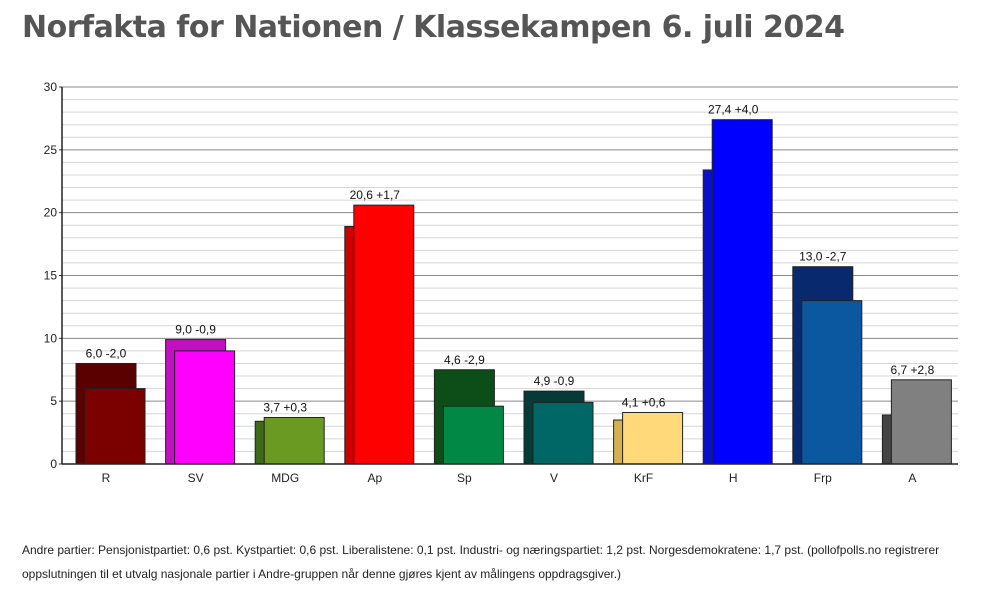 The width and height of the screenshot is (981, 590). Describe the element at coordinates (733, 110) in the screenshot. I see `value-label-h: 27,4 +4,0` at that location.